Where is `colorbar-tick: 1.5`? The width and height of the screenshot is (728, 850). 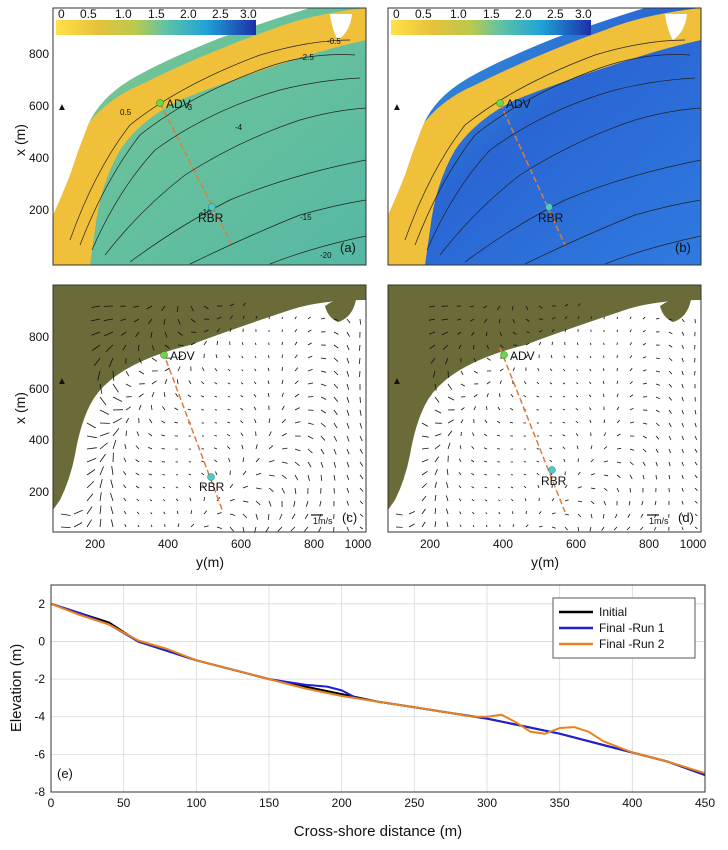
colorbar-tick: 1.5 is located at coordinates (156, 14).